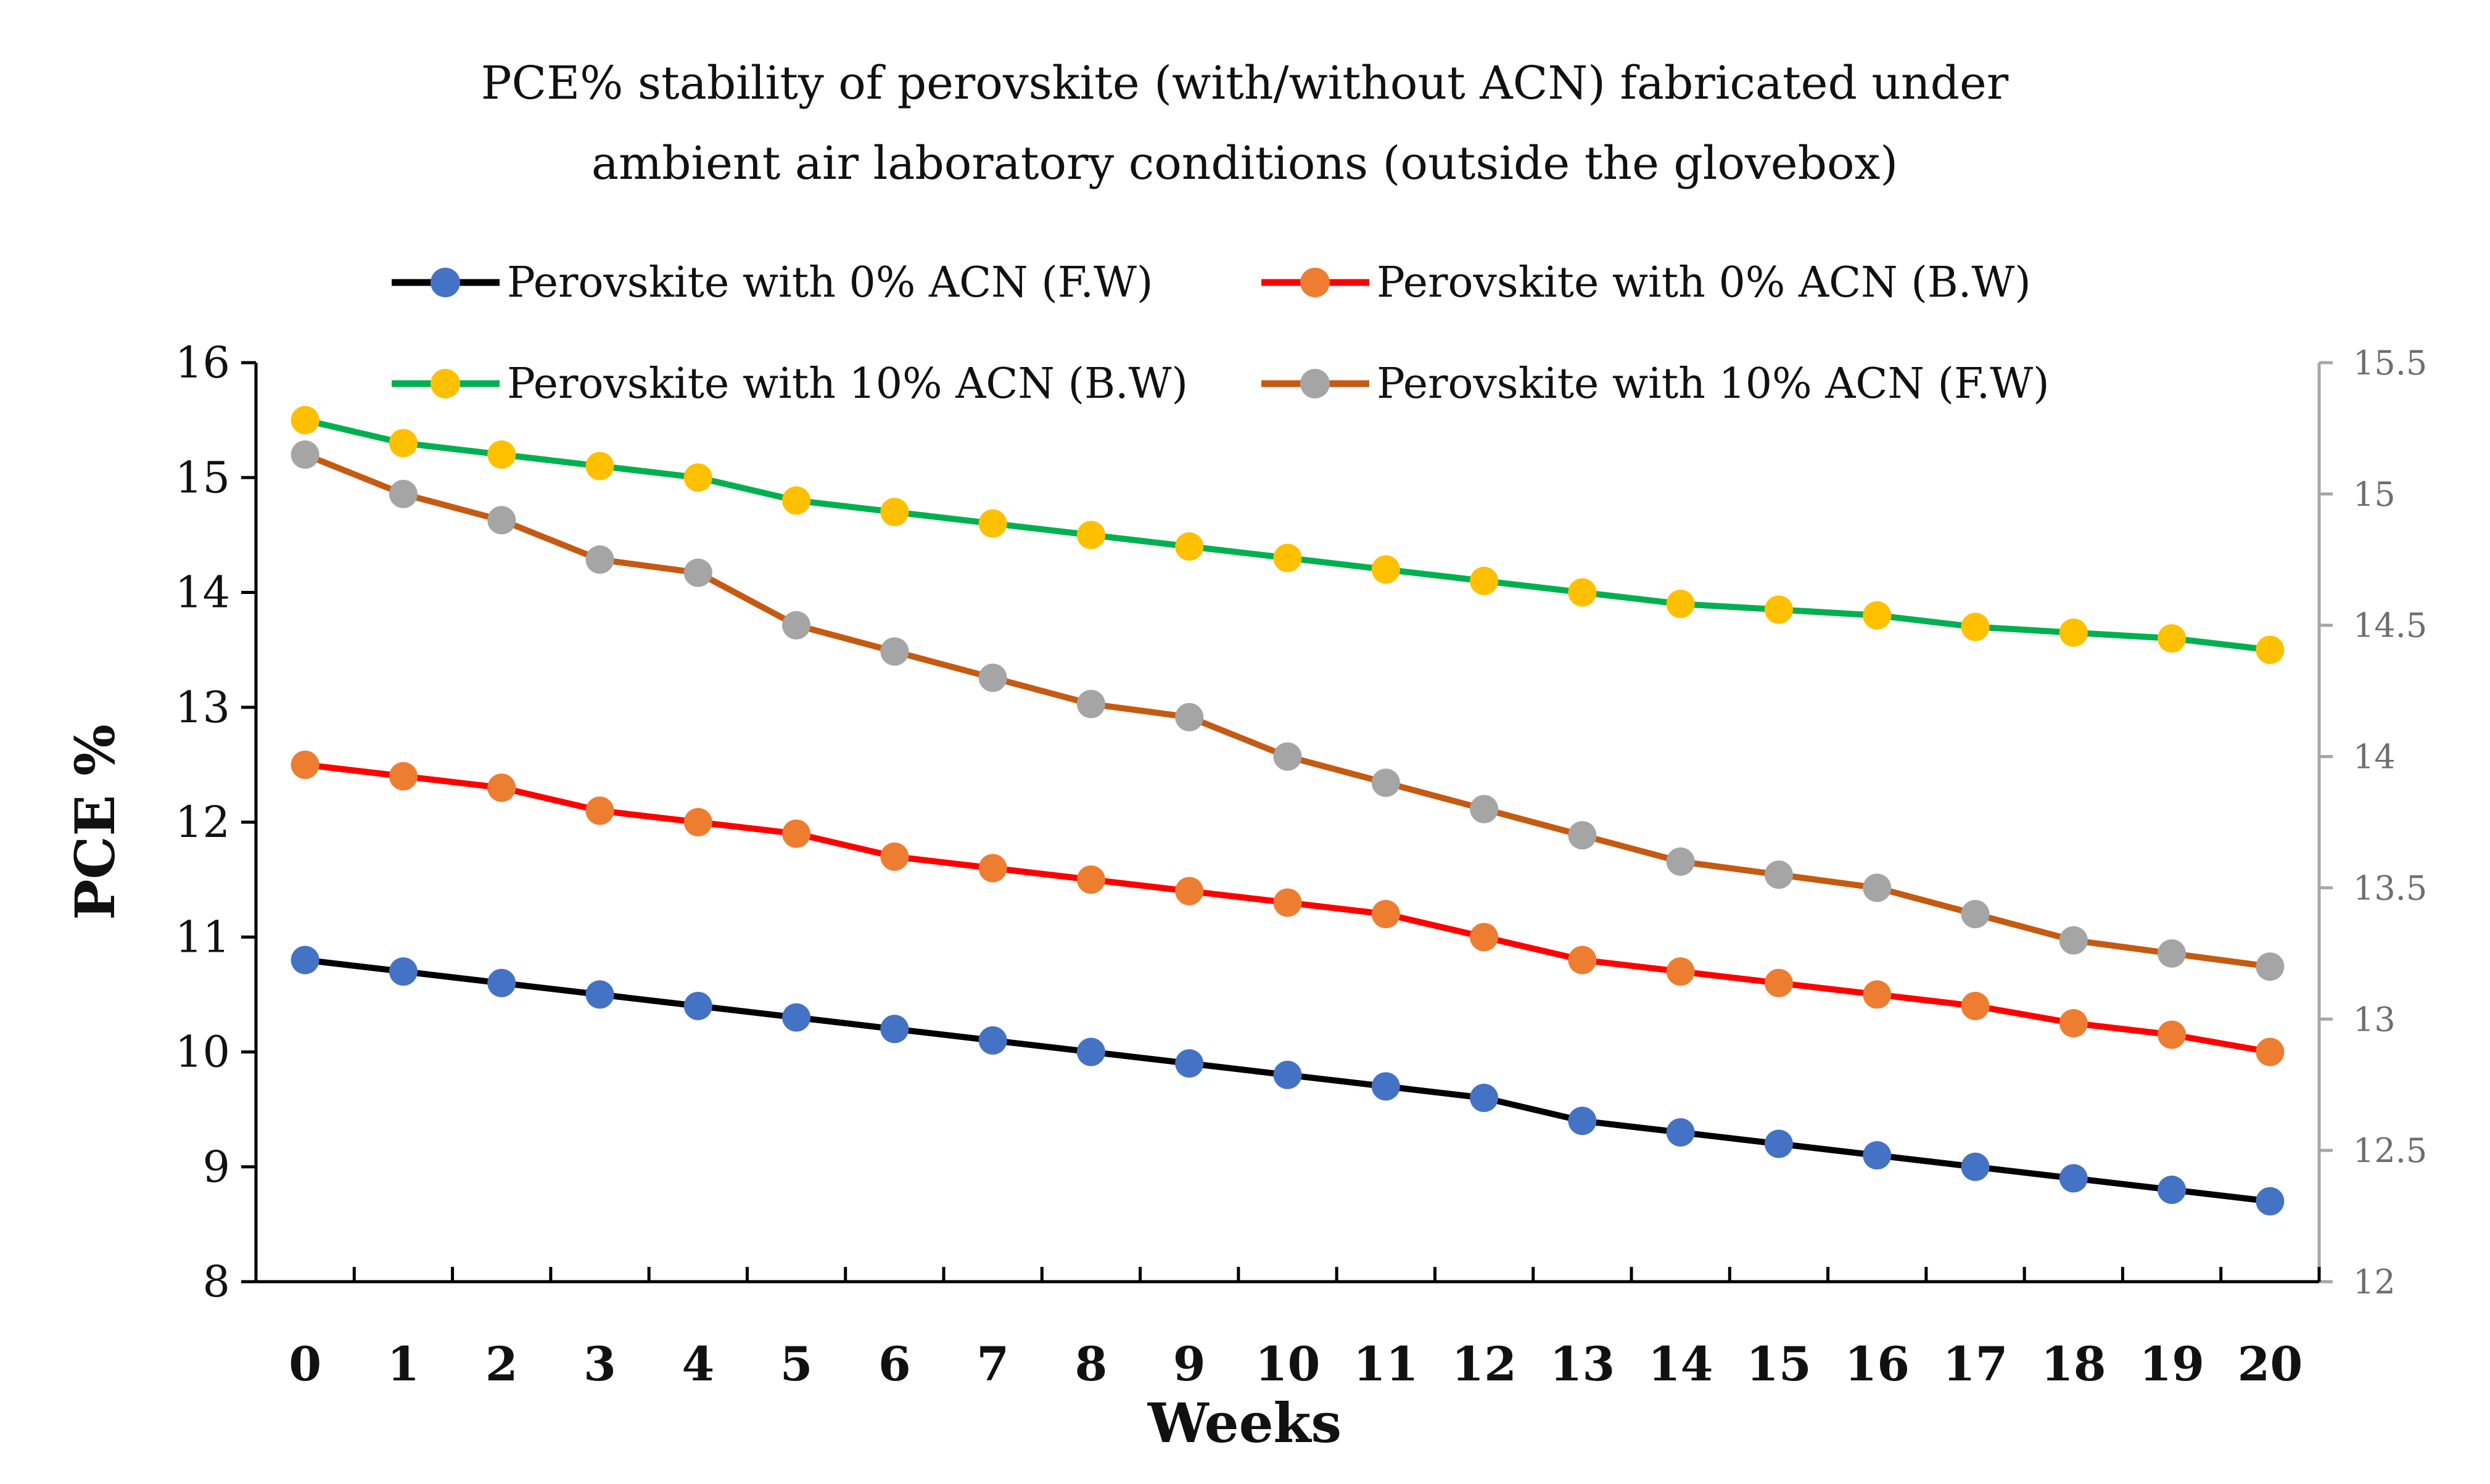 The image size is (2490, 1484). Describe the element at coordinates (2074, 1364) in the screenshot. I see `x-tick-label: 18` at that location.